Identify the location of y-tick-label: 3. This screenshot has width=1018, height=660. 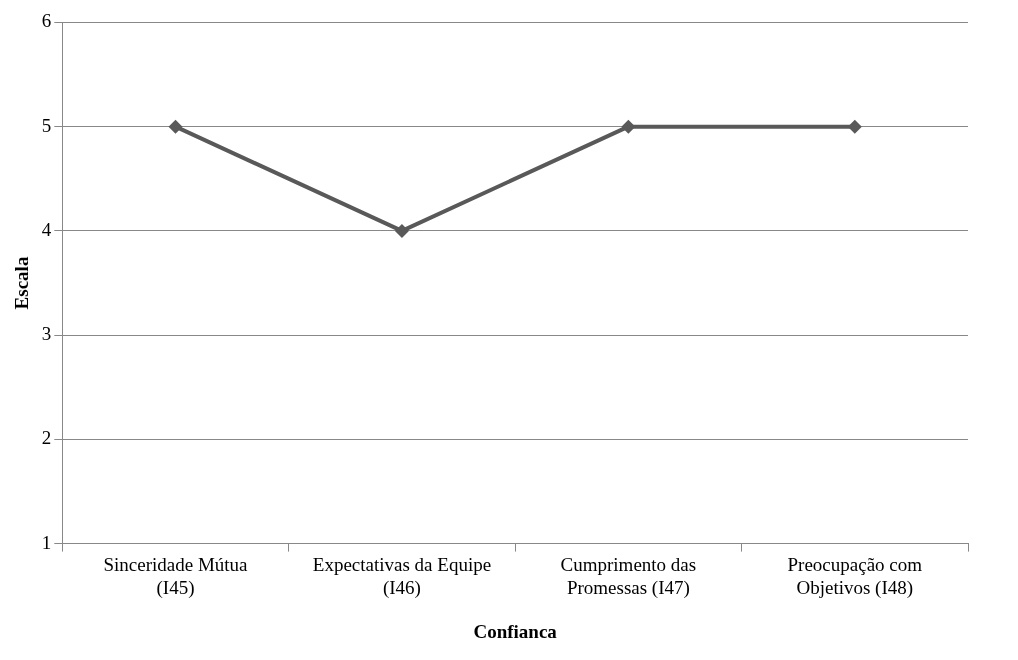
(46, 334).